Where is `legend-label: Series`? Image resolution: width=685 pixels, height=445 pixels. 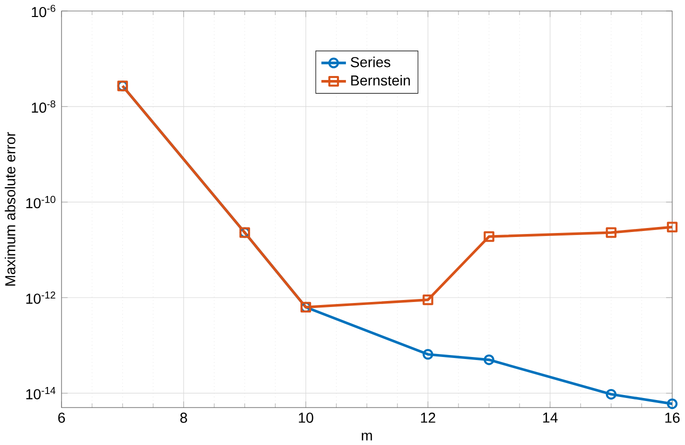 legend-label: Series is located at coordinates (370, 62).